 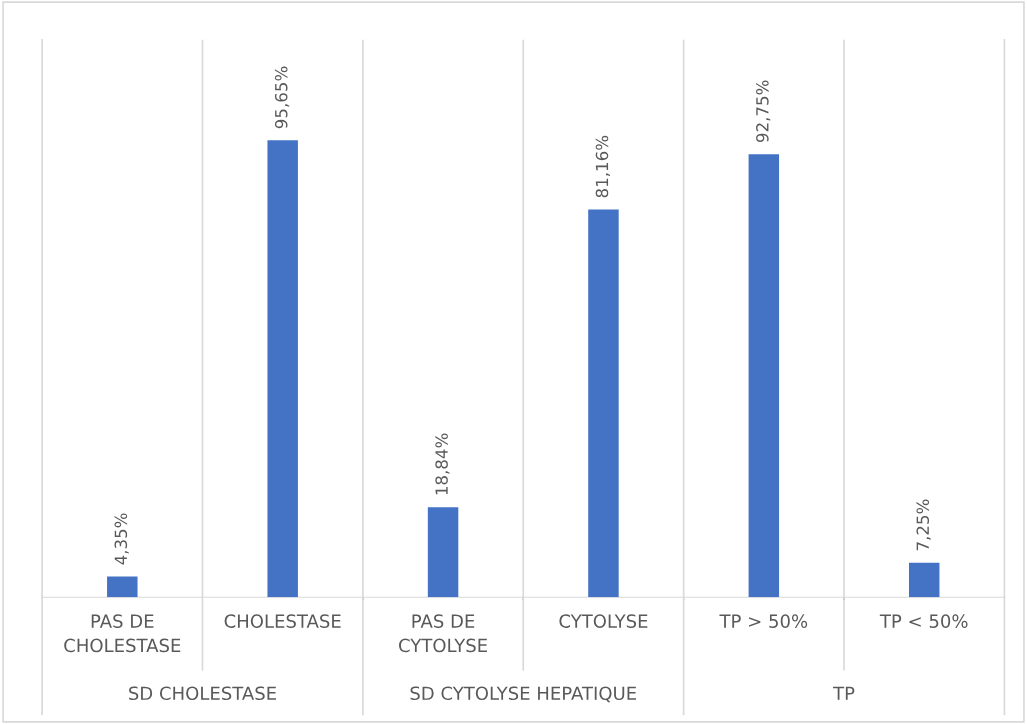 I want to click on x-tick-label: CYTOLYSE, so click(x=603, y=621).